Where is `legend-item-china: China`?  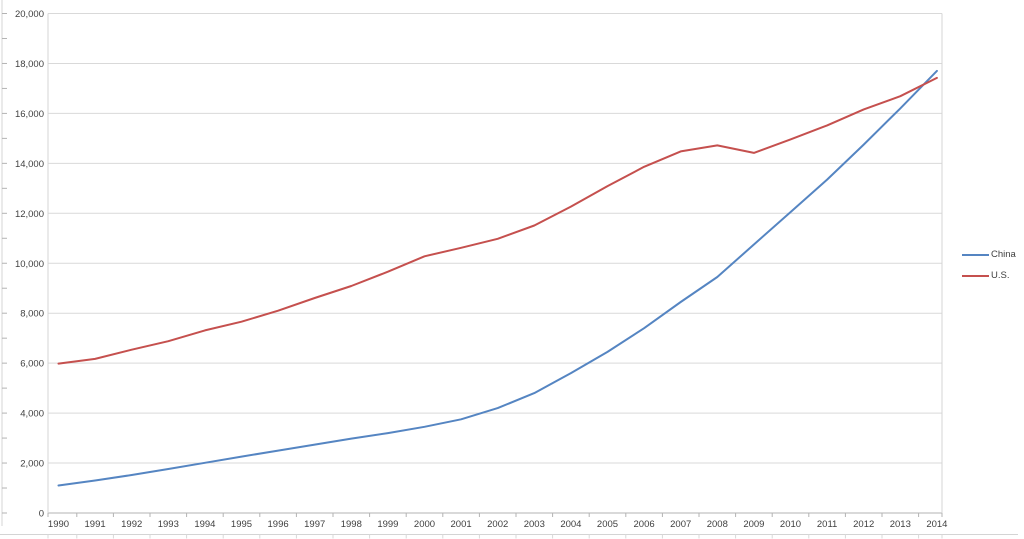
legend-item-china: China is located at coordinates (989, 255).